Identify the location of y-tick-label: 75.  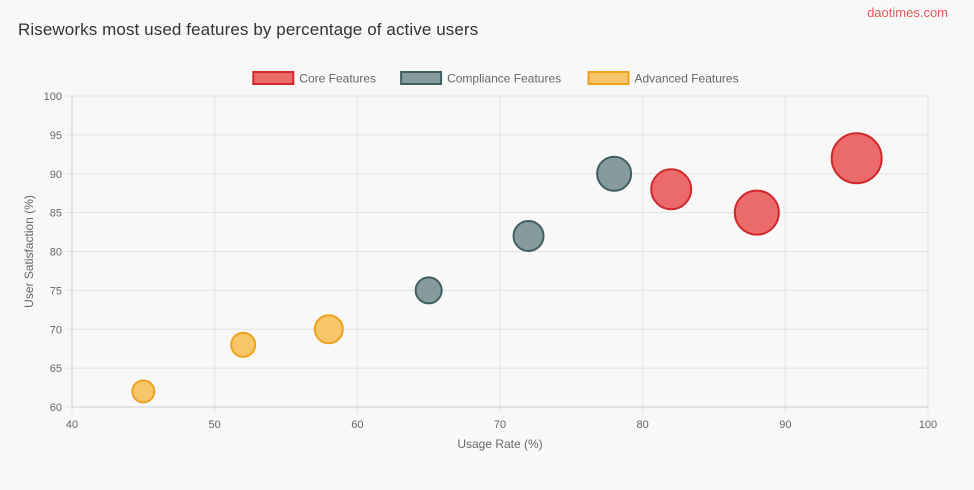
(56, 291).